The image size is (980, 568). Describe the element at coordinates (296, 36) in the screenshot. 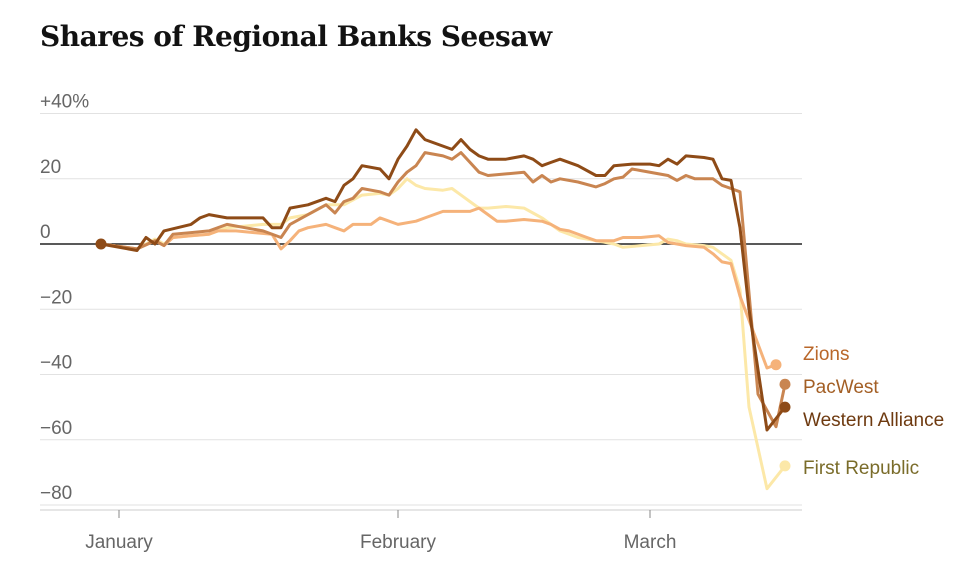

I see `chart-title: Shares of Regional Banks Seesaw` at that location.